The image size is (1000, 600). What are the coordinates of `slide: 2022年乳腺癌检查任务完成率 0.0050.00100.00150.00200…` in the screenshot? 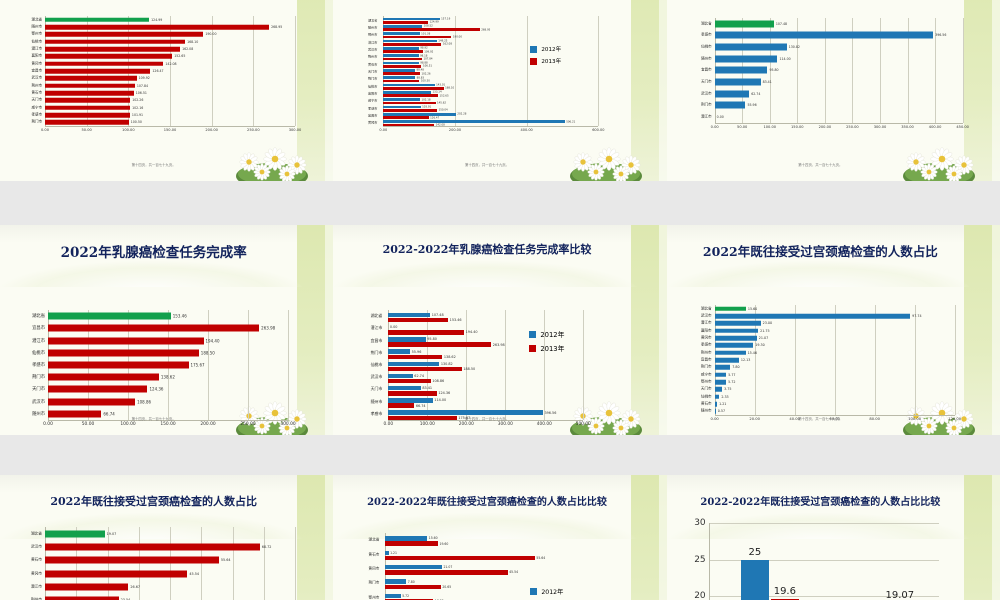 It's located at (833, 90).